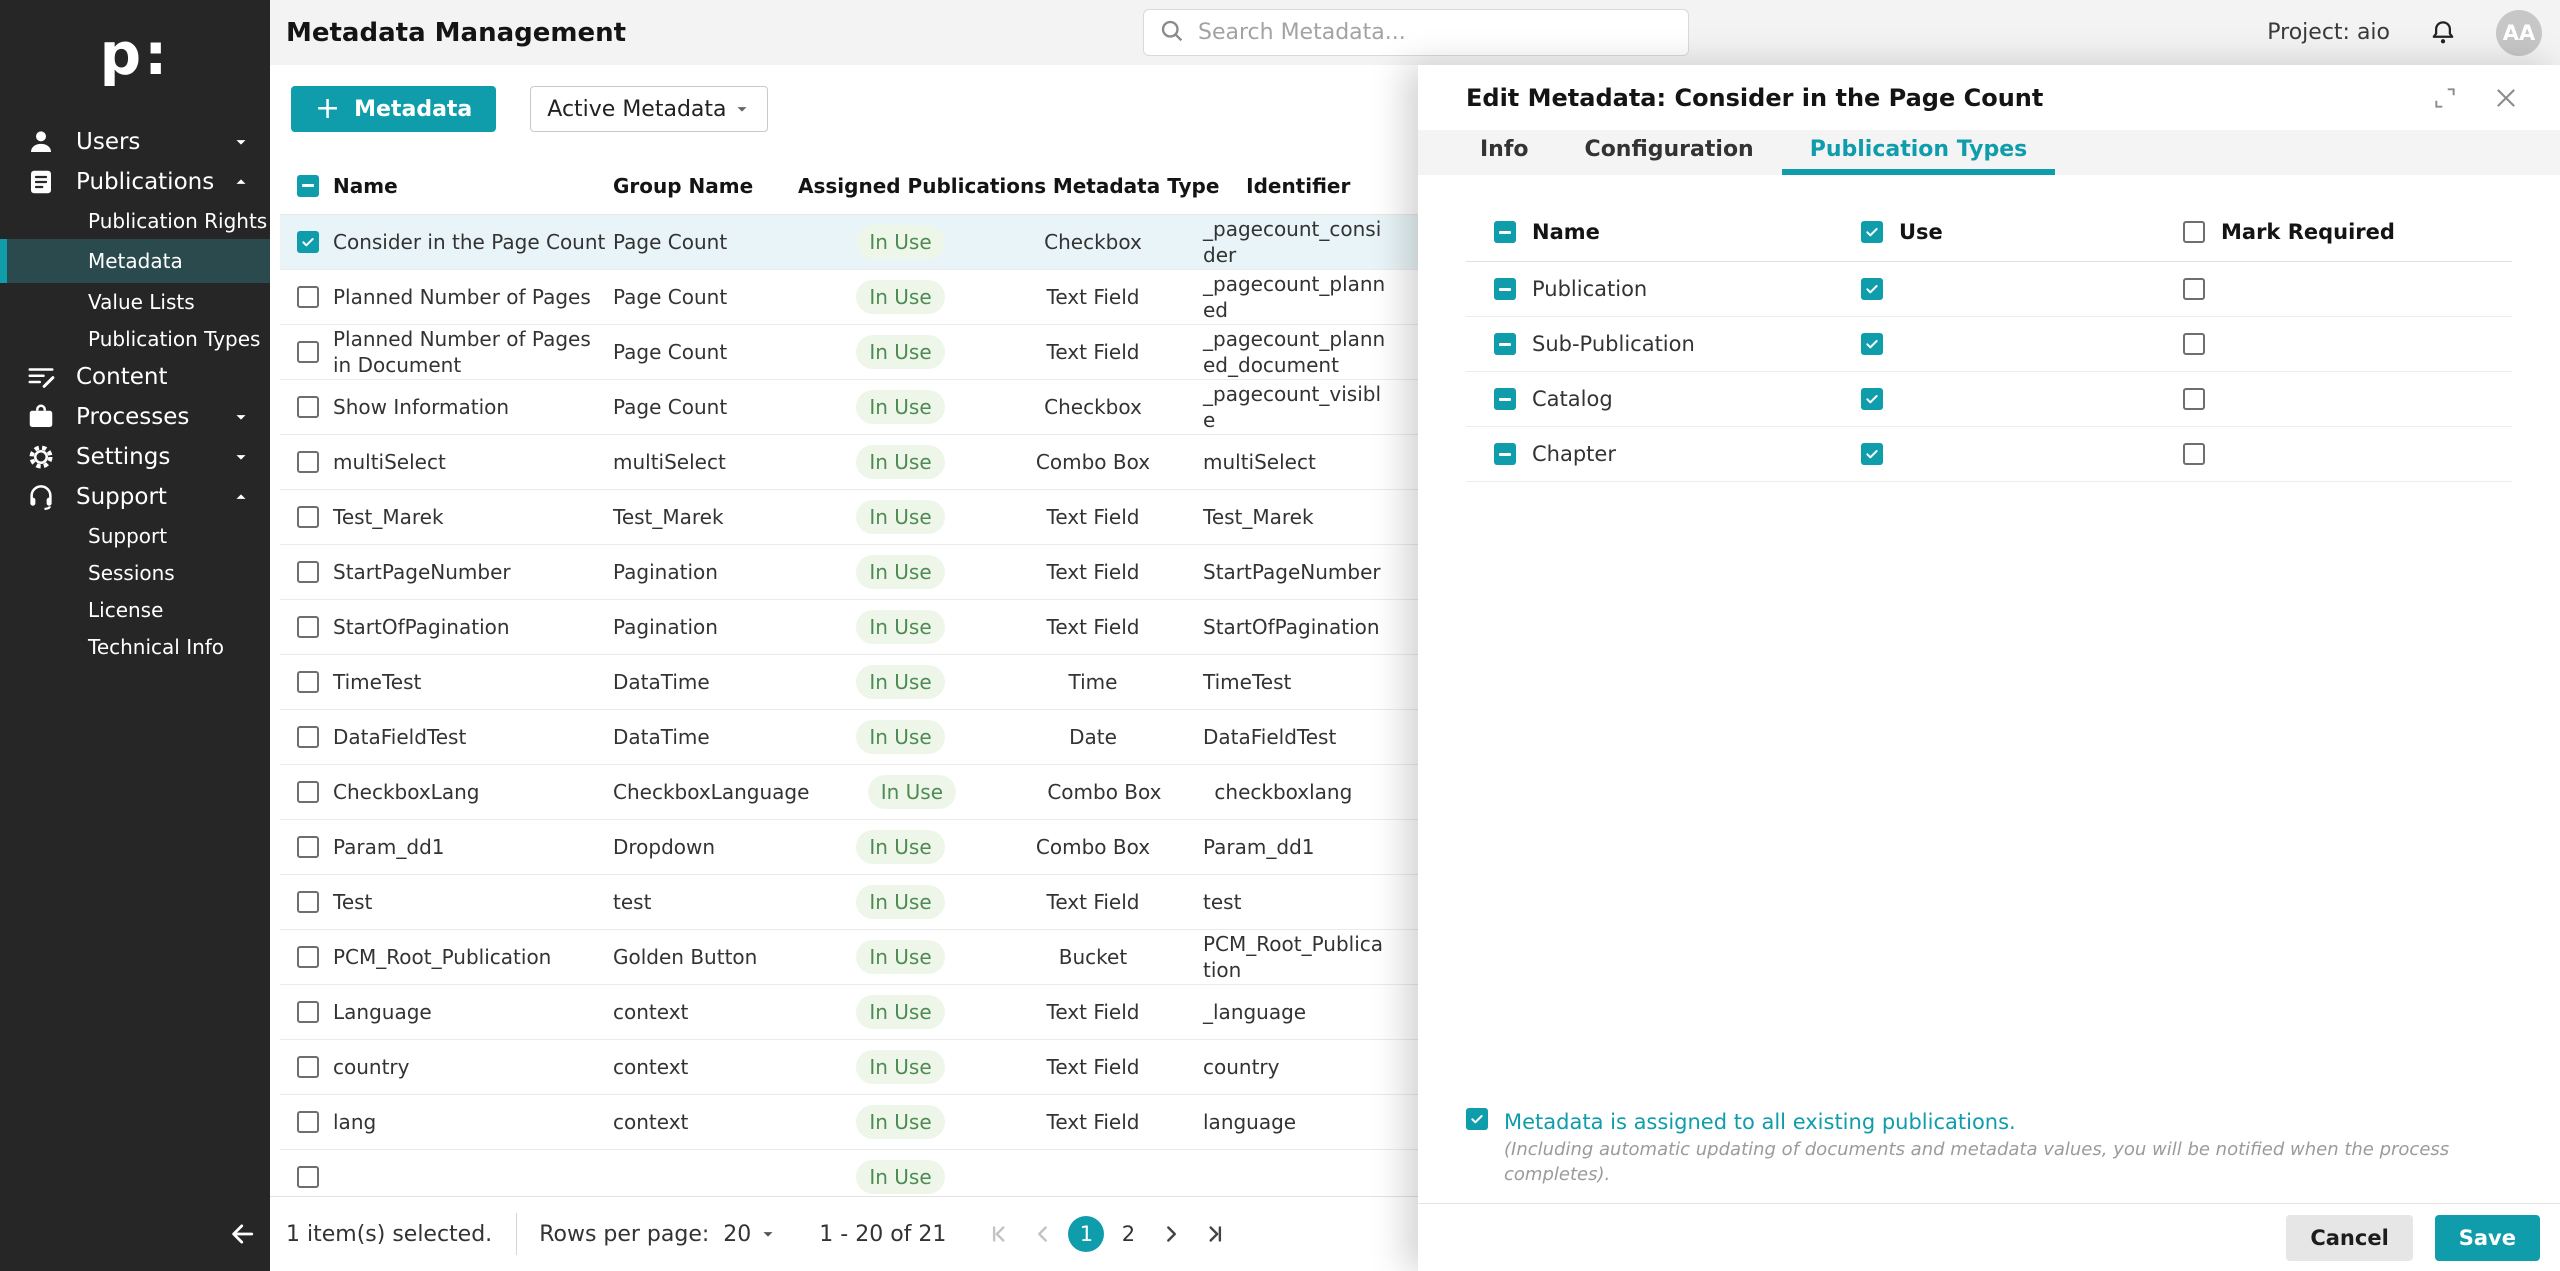 The image size is (2560, 1271). I want to click on collapse-sidebar-button, so click(243, 1236).